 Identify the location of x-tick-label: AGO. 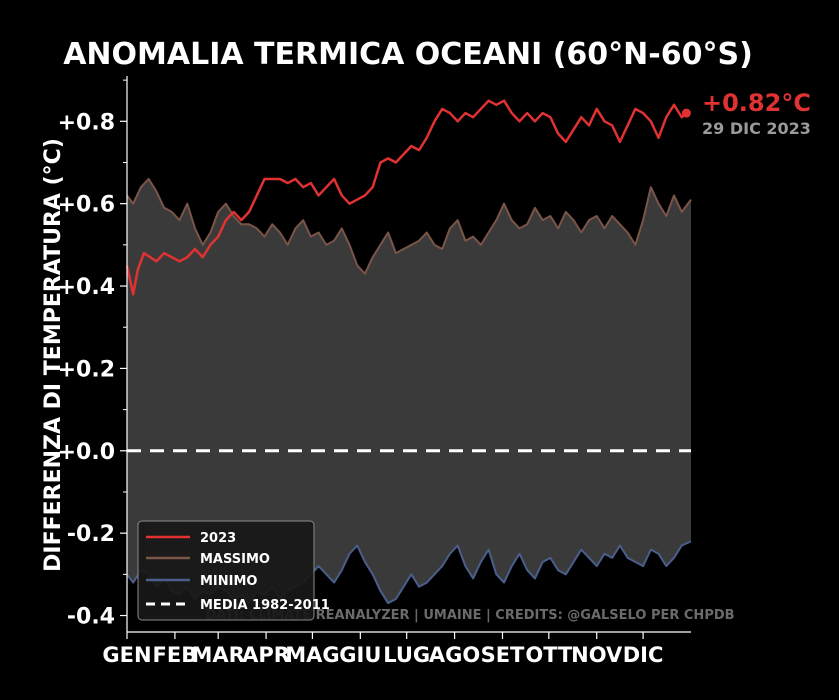
(454, 655).